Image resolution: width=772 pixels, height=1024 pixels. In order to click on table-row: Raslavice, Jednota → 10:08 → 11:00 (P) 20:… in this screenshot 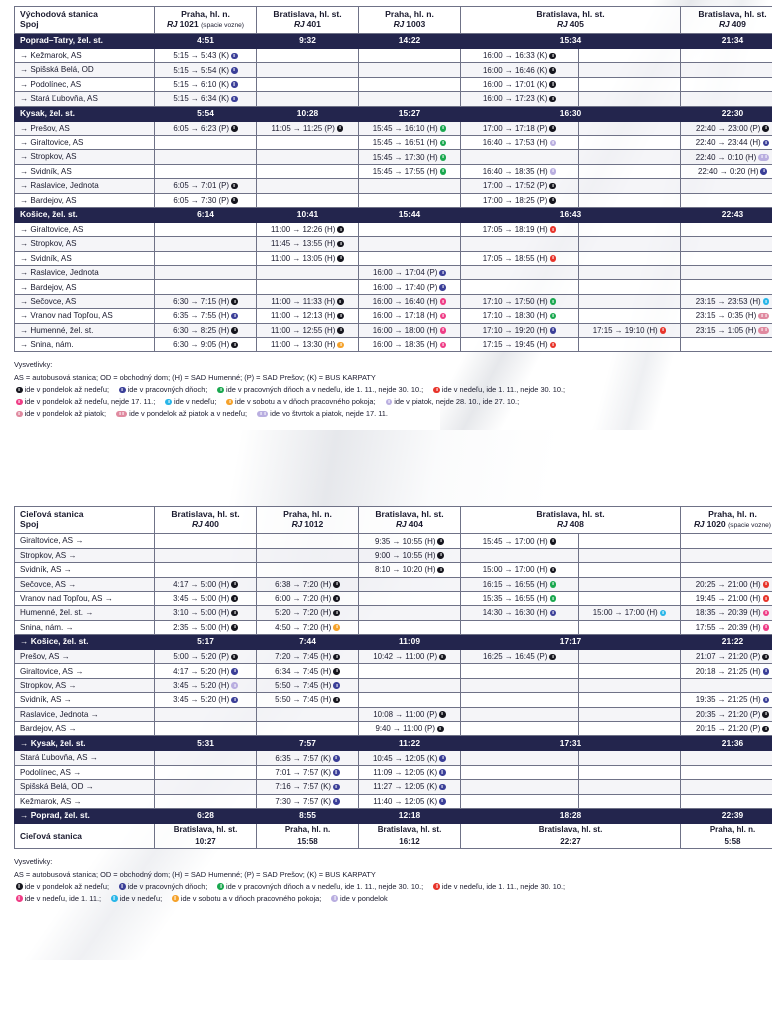, I will do `click(393, 714)`.